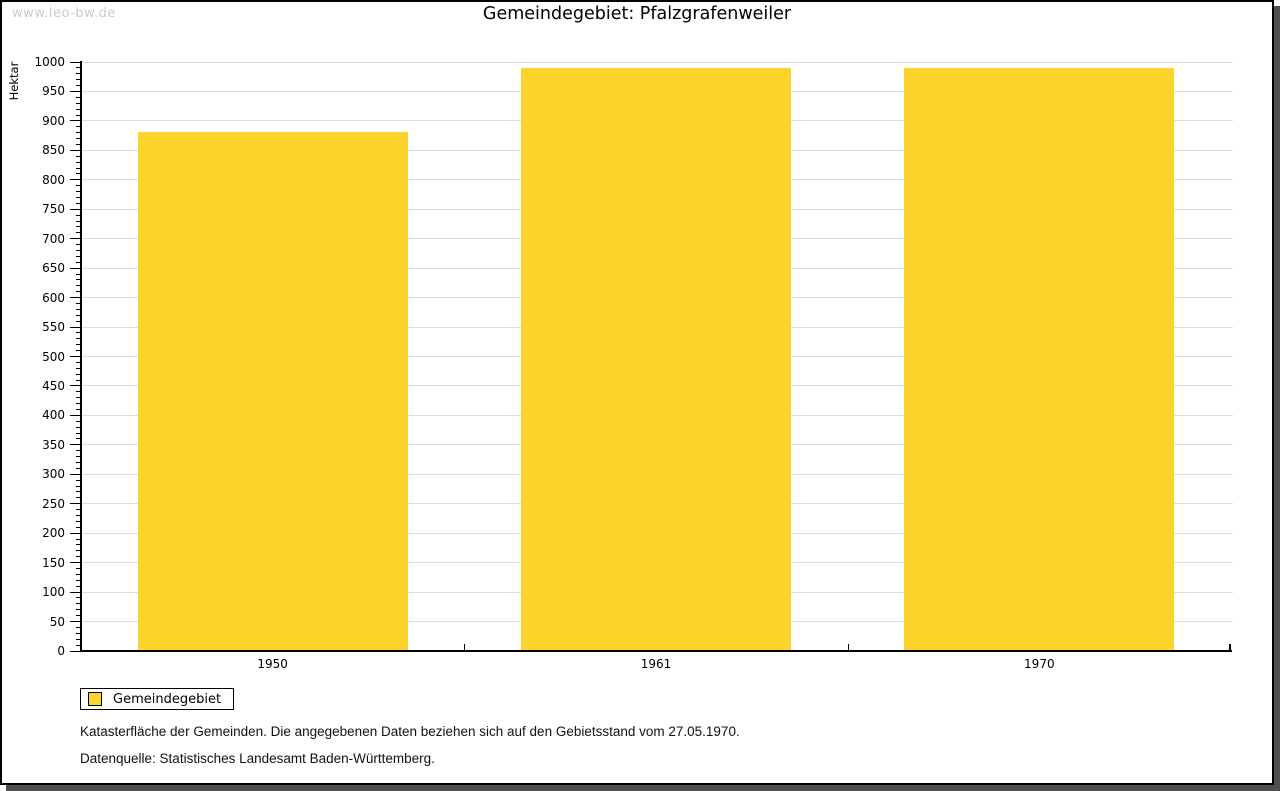 The width and height of the screenshot is (1280, 791). I want to click on y-tick-label: 200, so click(53, 533).